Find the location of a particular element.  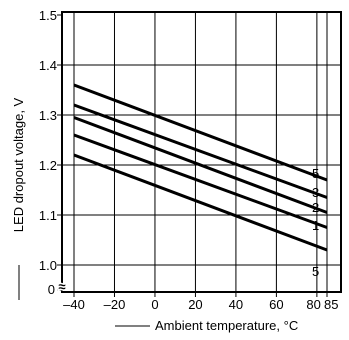

x-axis-title: Ambient temperature, °C is located at coordinates (226, 325).